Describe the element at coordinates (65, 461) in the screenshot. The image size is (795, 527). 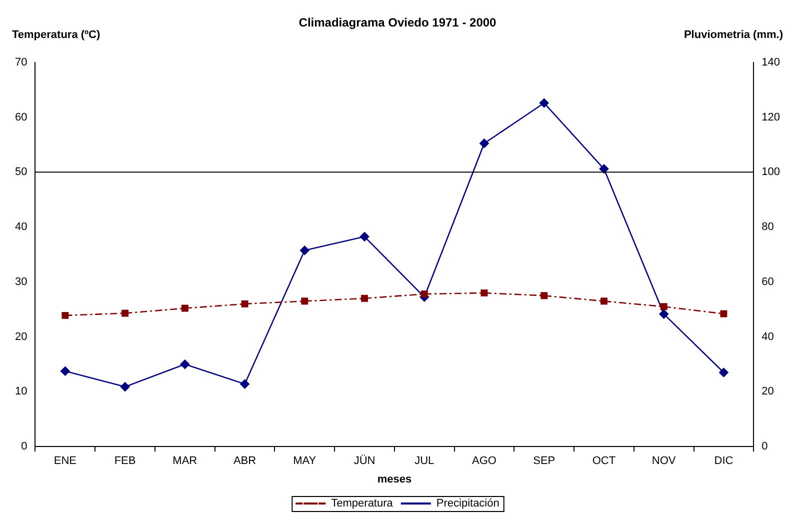
I see `x-tick-label: ENE` at that location.